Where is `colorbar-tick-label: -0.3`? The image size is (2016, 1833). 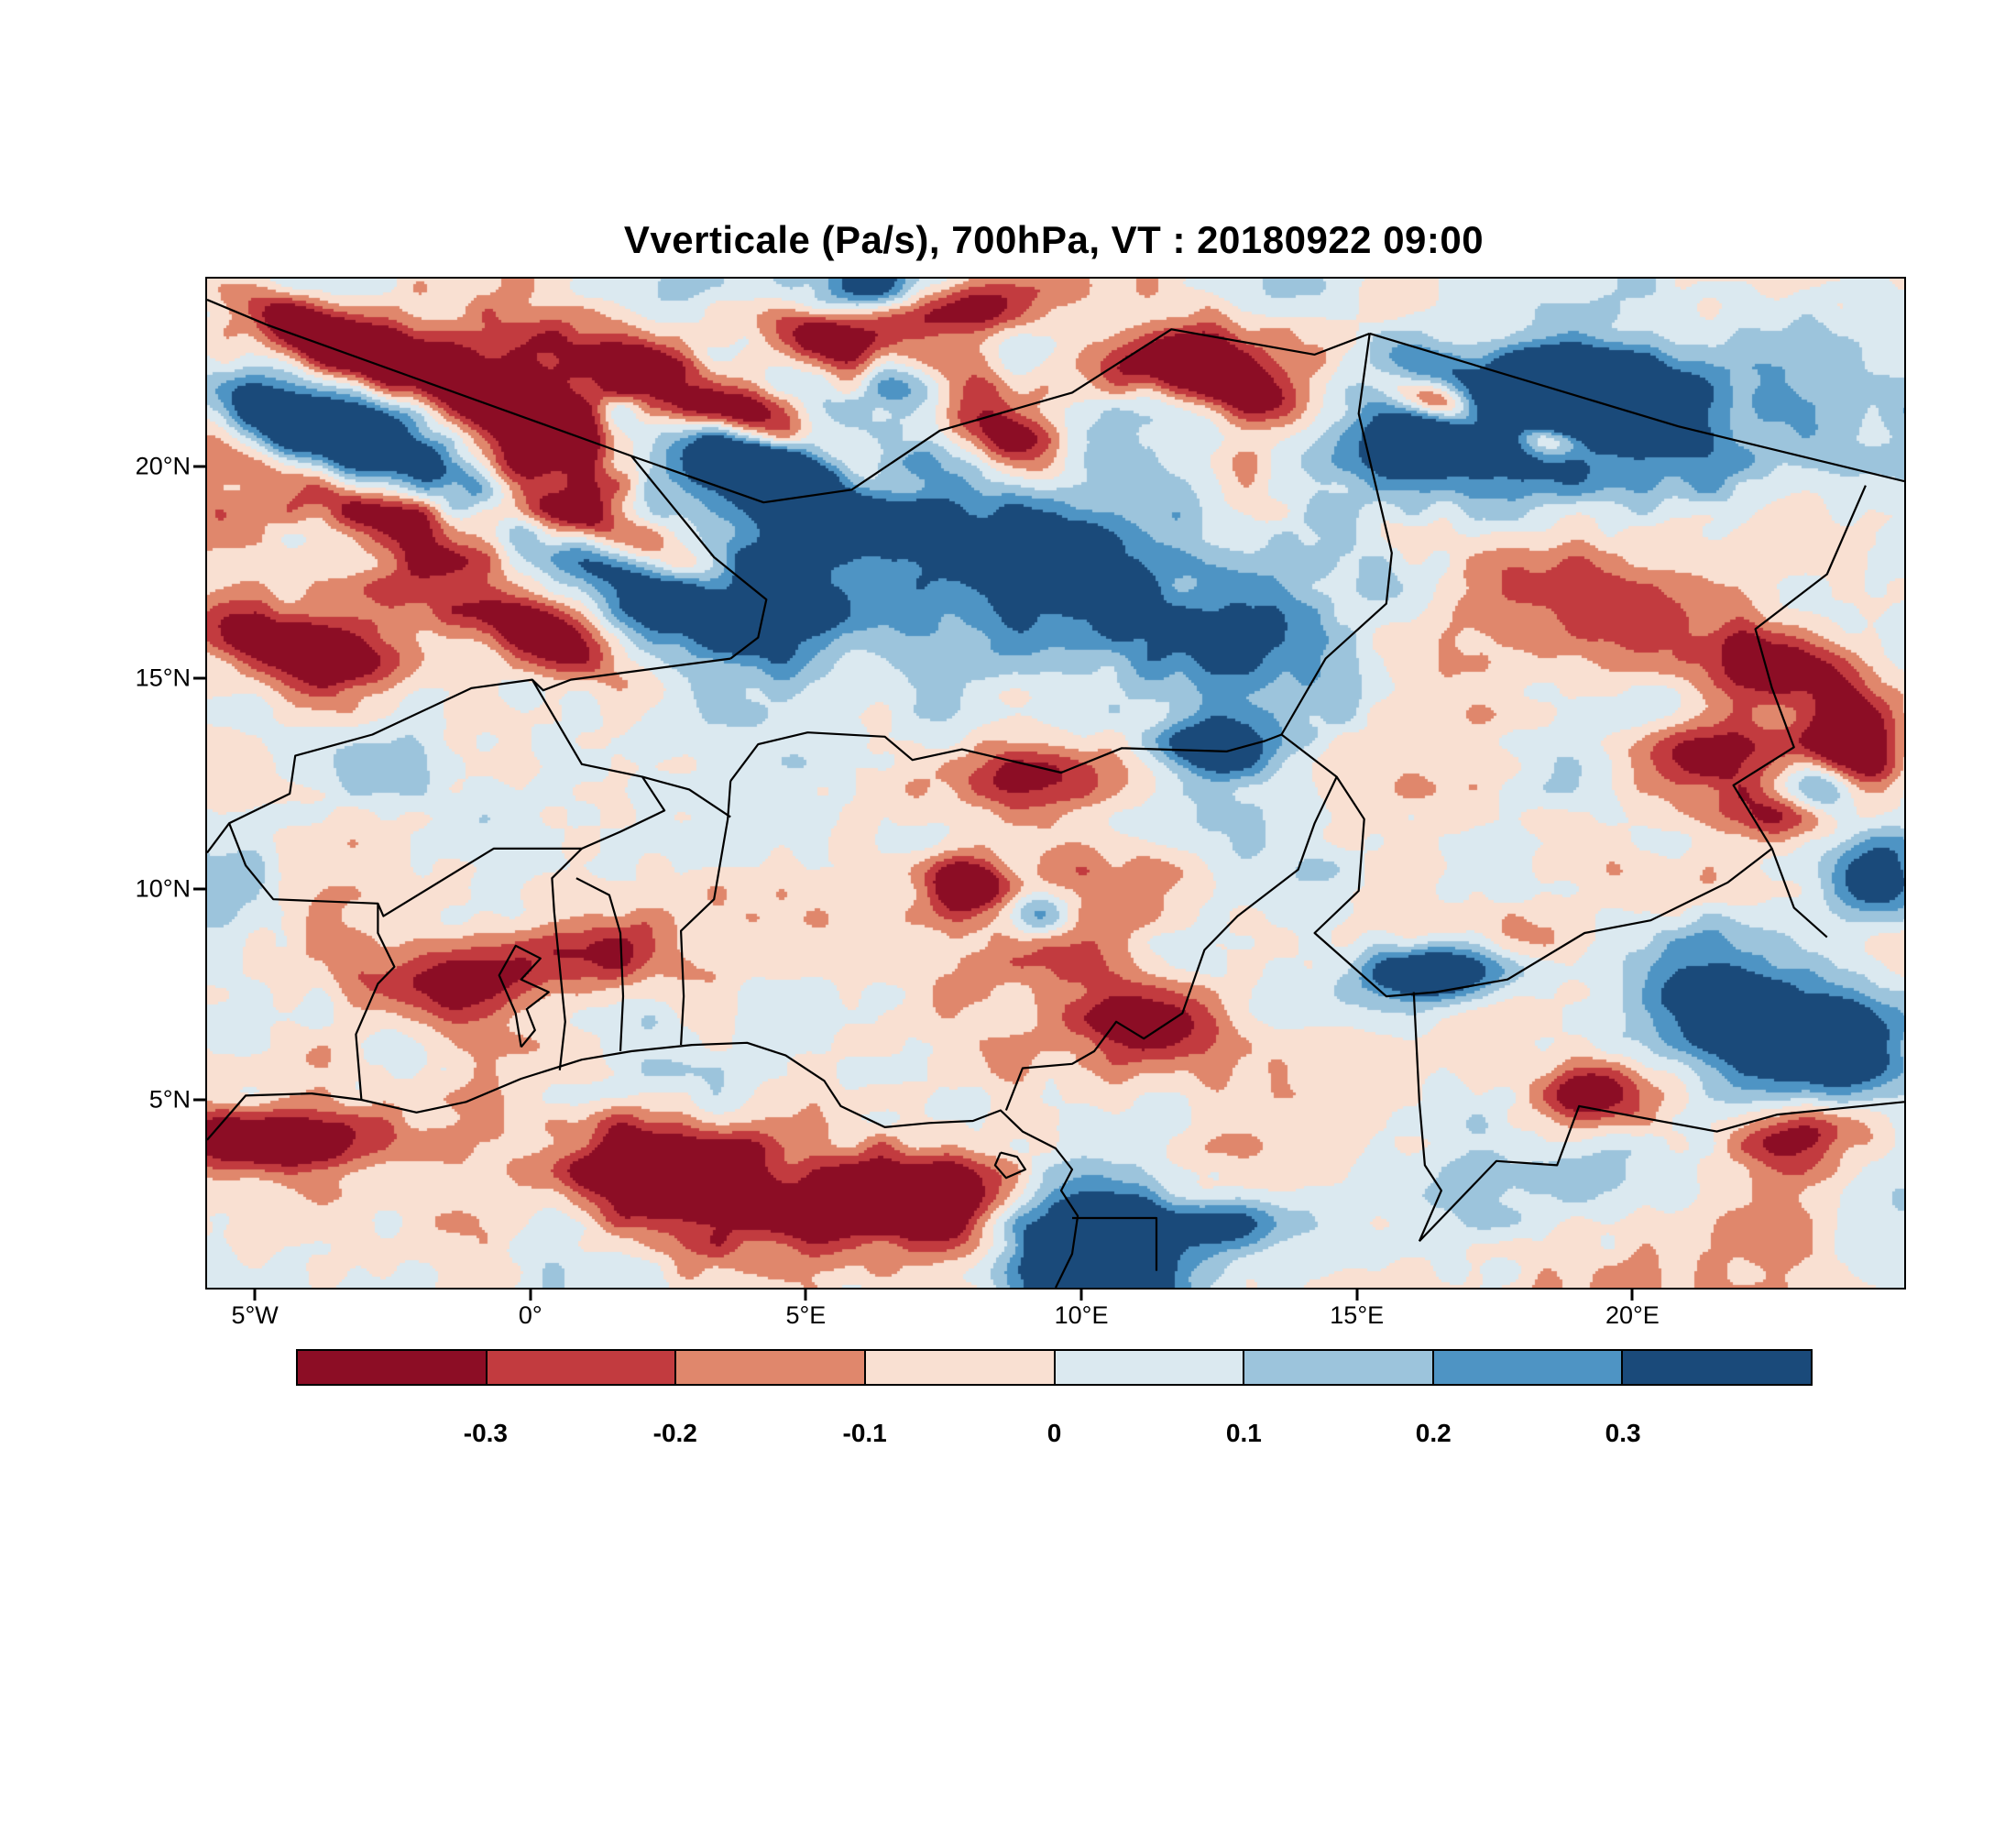 colorbar-tick-label: -0.3 is located at coordinates (485, 1433).